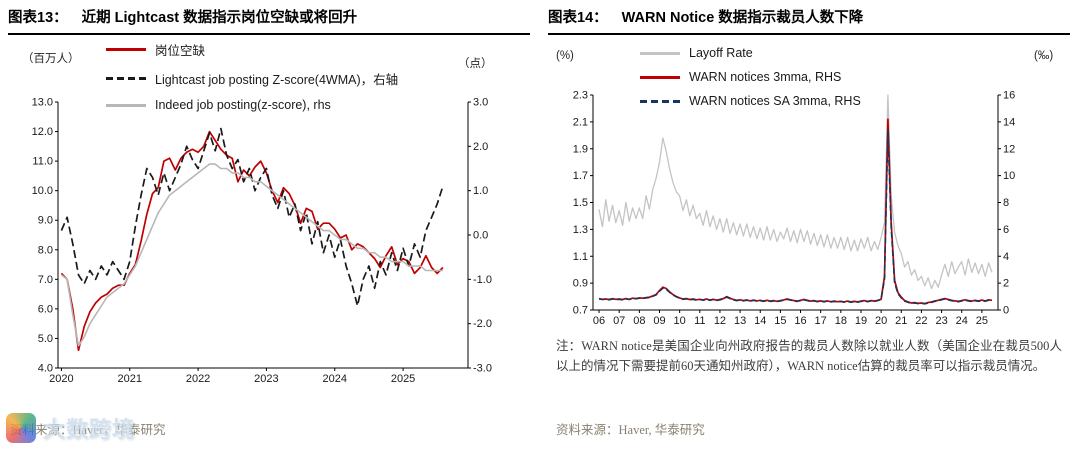 The height and width of the screenshot is (450, 1080). Describe the element at coordinates (1006, 311) in the screenshot. I see `right-tick-label: 0` at that location.